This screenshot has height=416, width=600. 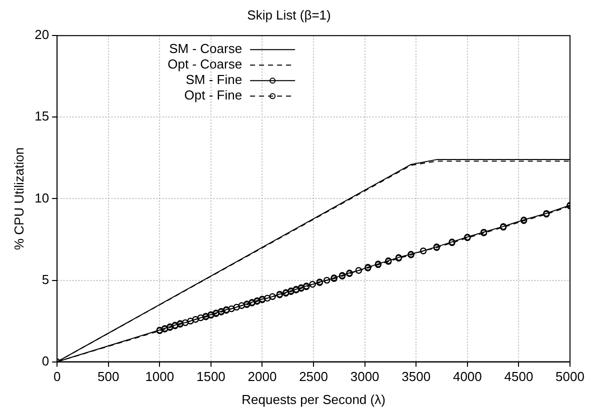 I want to click on legend-label: Opt - Fine, so click(x=213, y=95).